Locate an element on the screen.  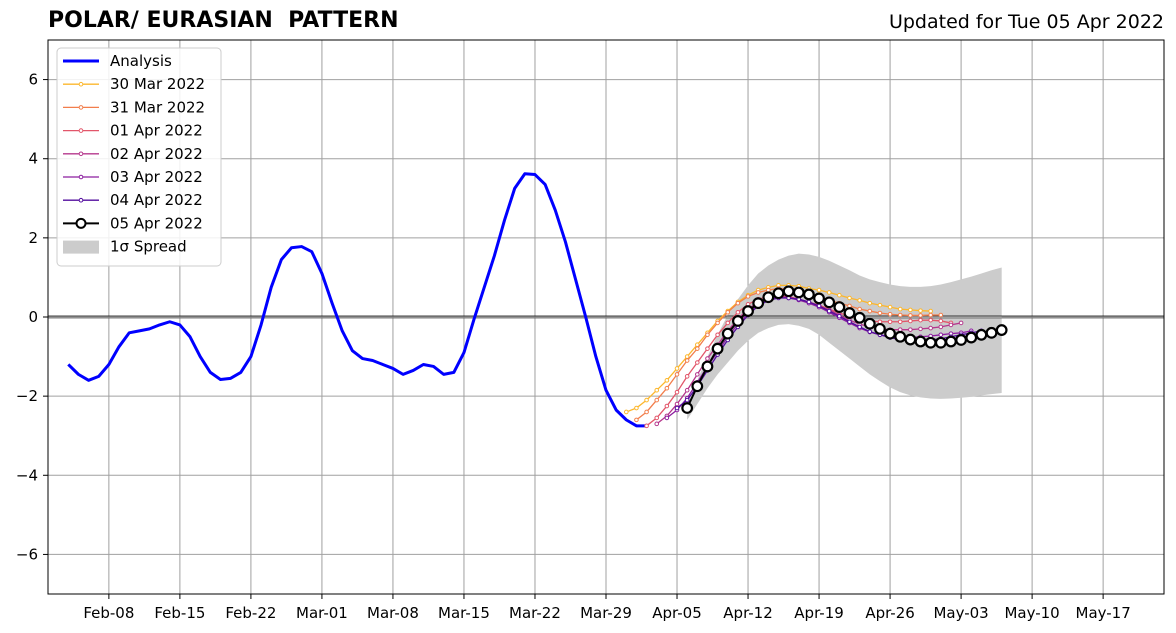
forecast-series is located at coordinates (844, 349).